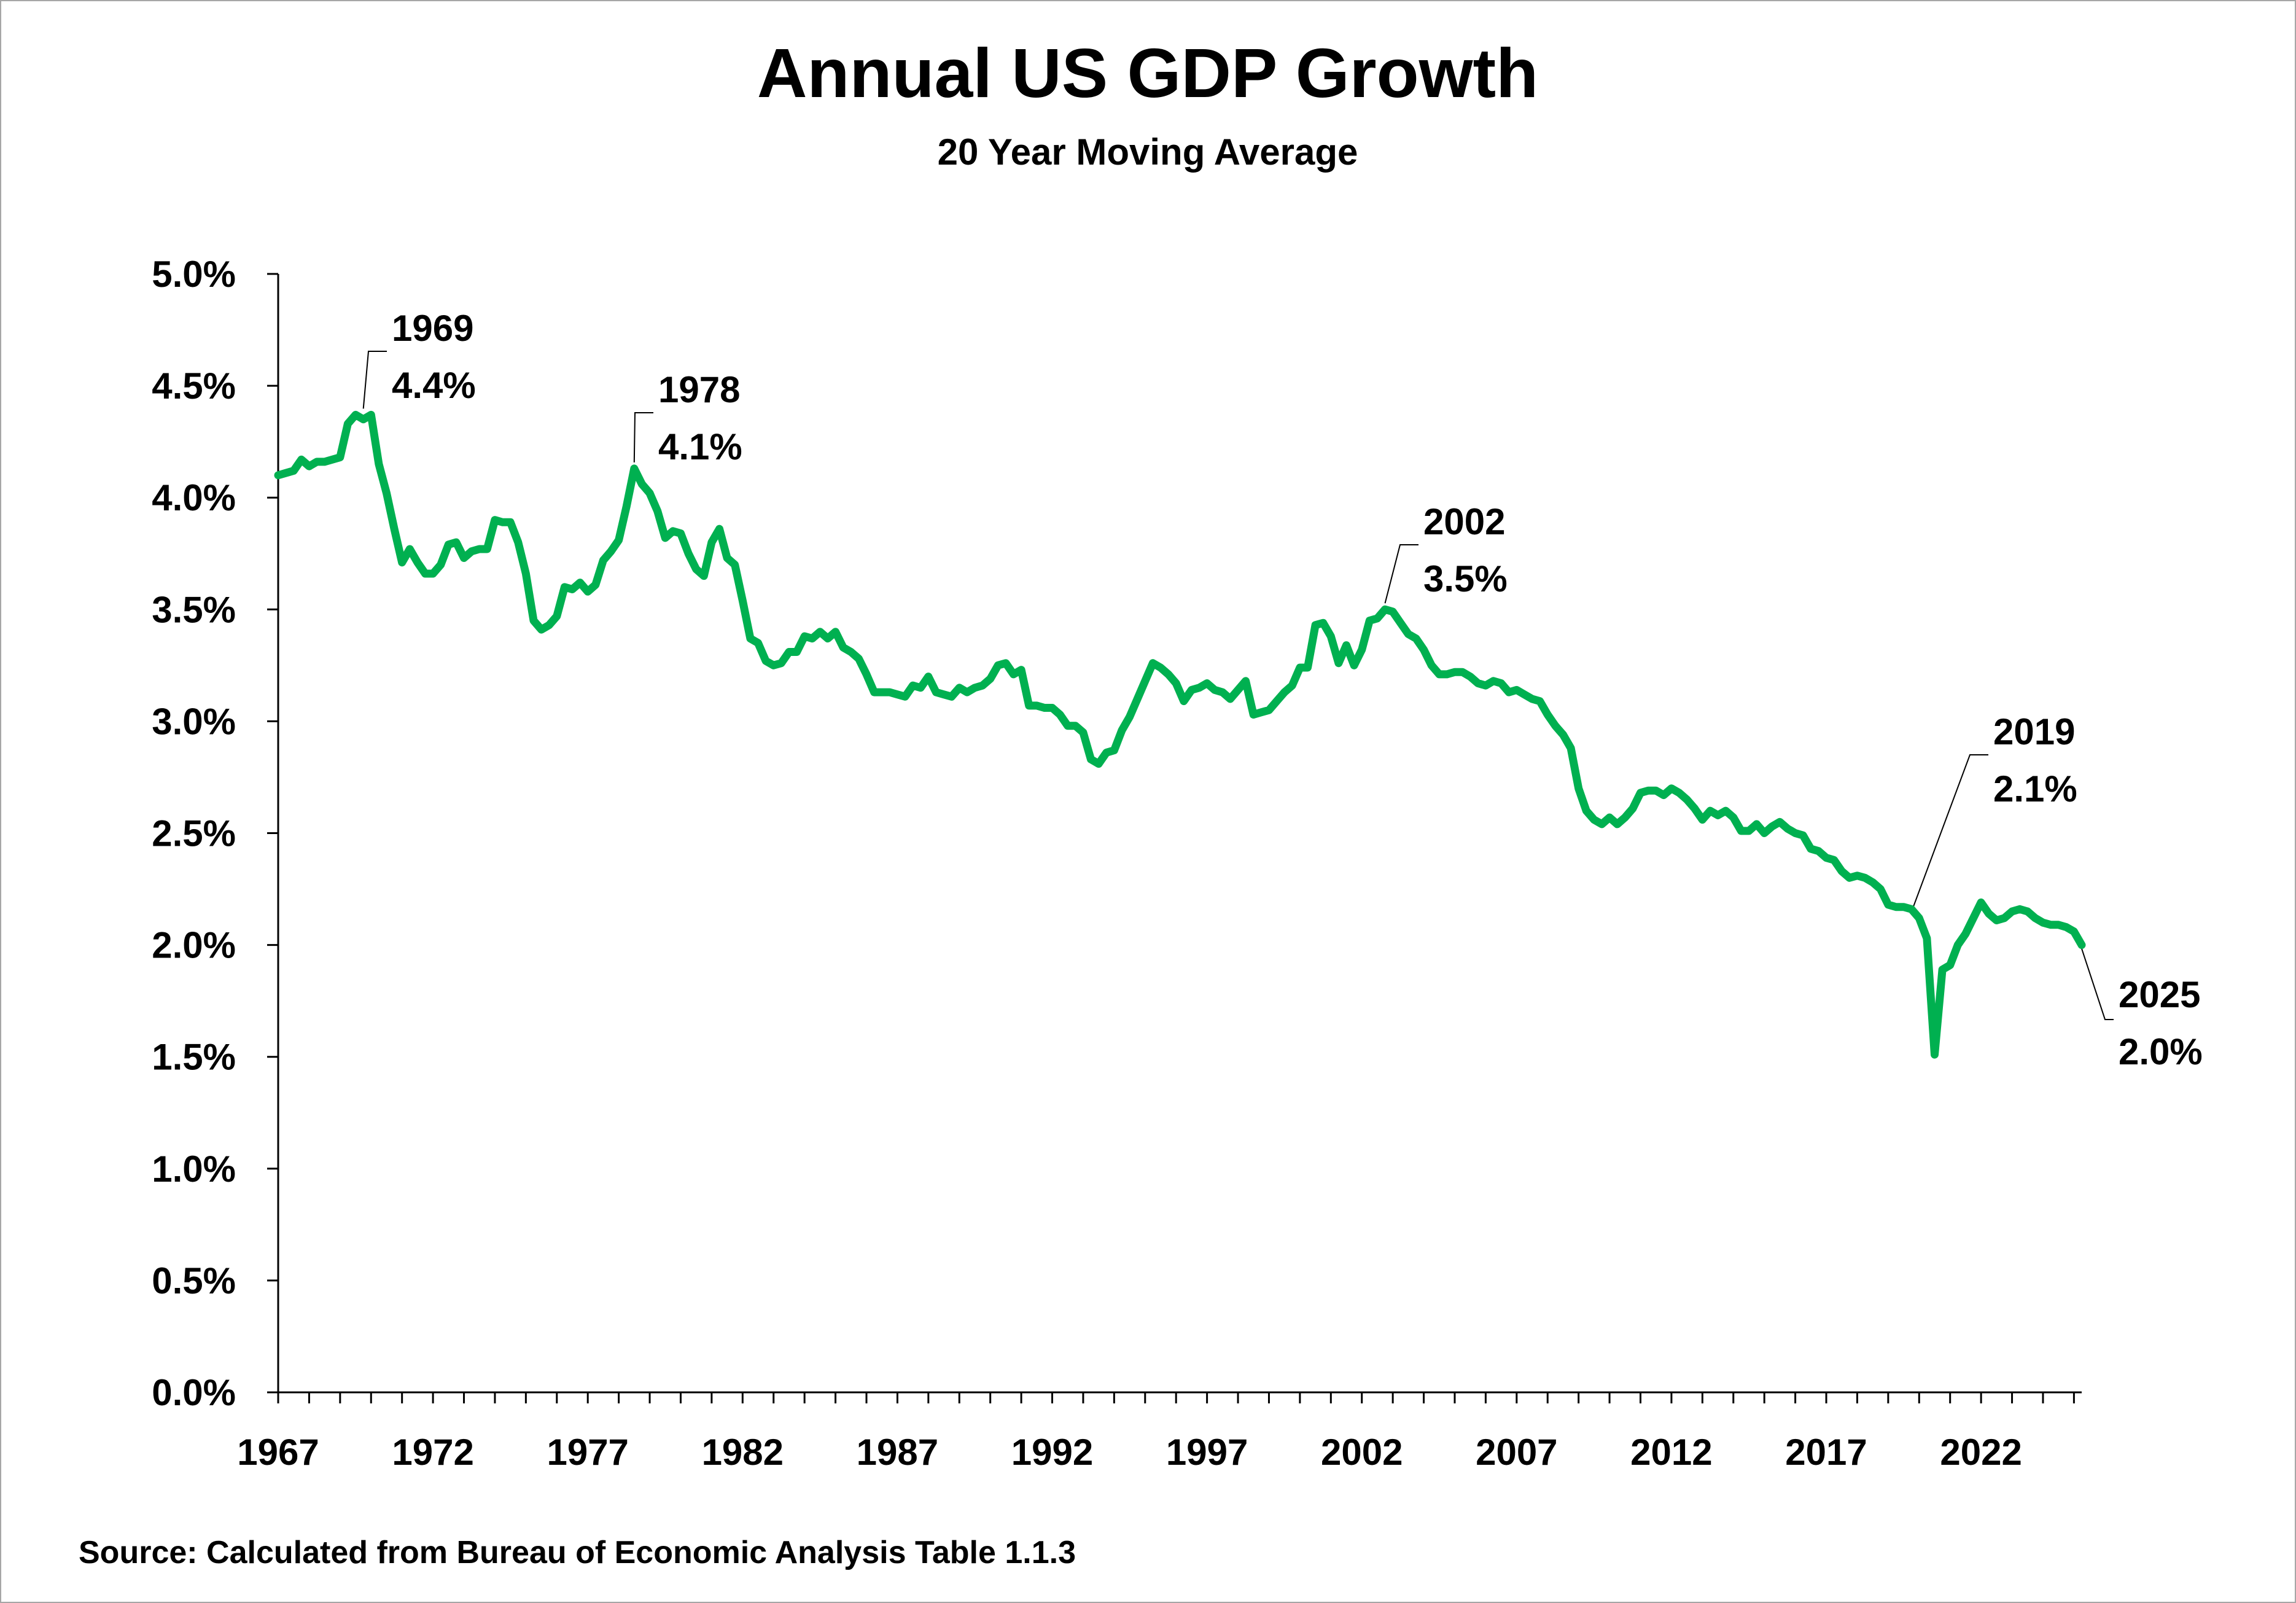 The width and height of the screenshot is (2296, 1603). I want to click on annotation-year: 2019, so click(2034, 732).